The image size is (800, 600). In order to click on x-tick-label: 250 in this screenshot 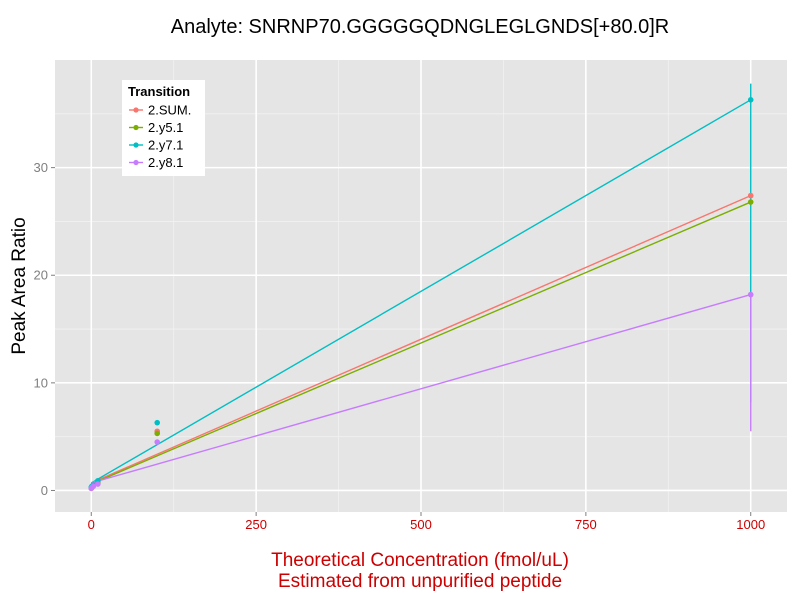, I will do `click(256, 524)`.